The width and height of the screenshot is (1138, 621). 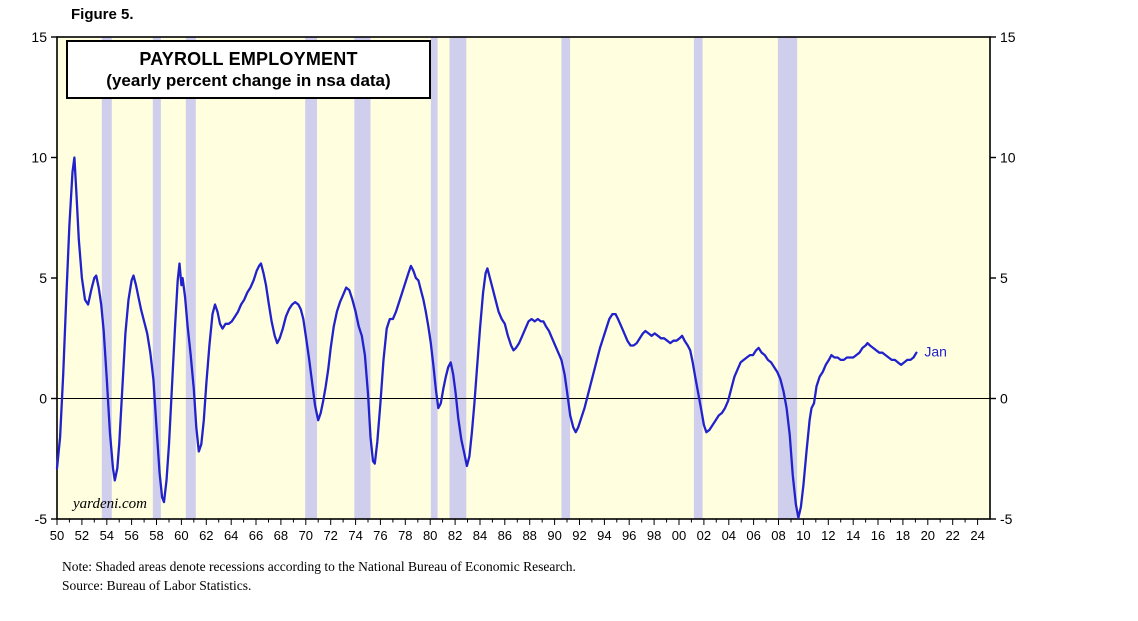 What do you see at coordinates (878, 535) in the screenshot?
I see `x-axis-label: 16` at bounding box center [878, 535].